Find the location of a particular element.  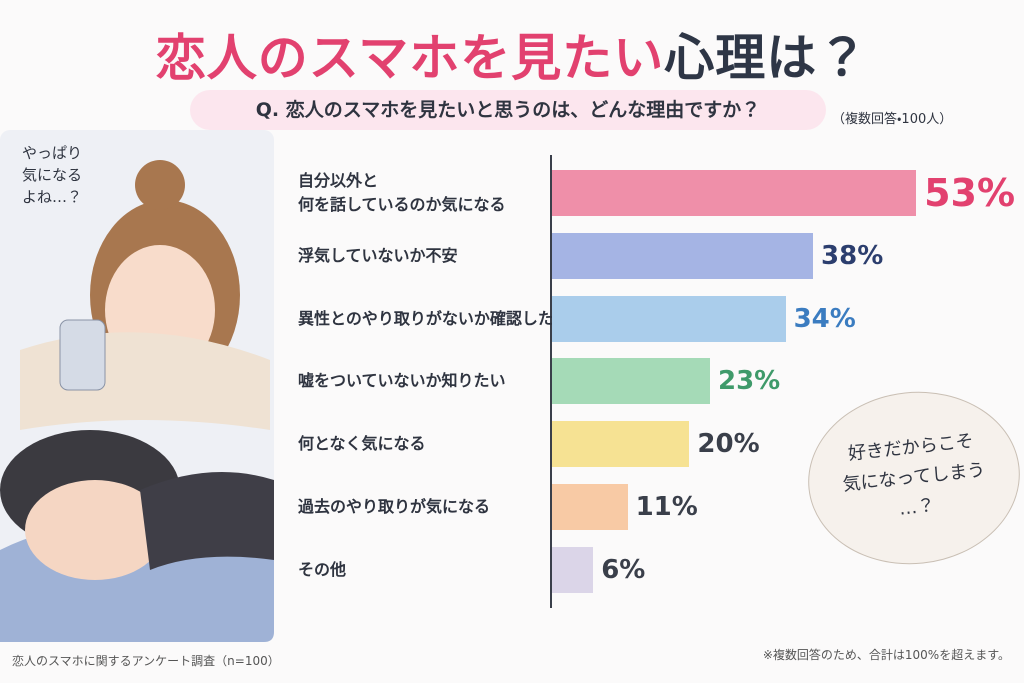

title-rest: 心理は？ is located at coordinates (766, 58).